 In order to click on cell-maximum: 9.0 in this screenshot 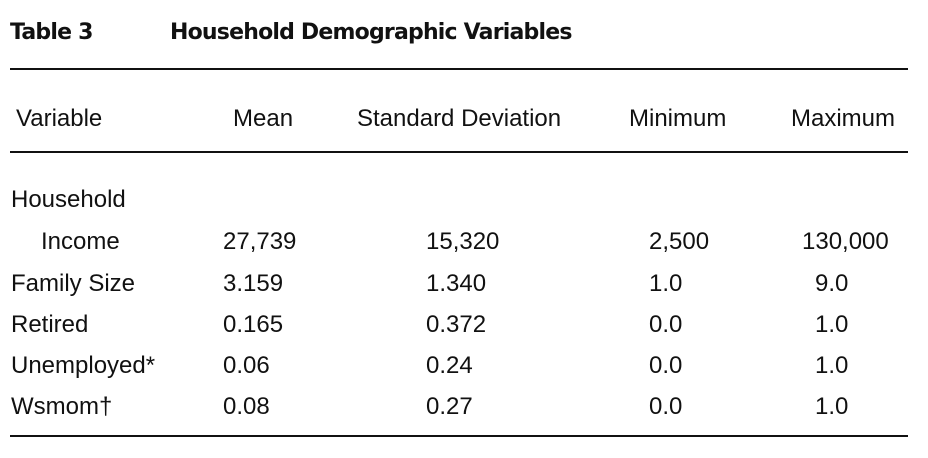, I will do `click(832, 283)`.